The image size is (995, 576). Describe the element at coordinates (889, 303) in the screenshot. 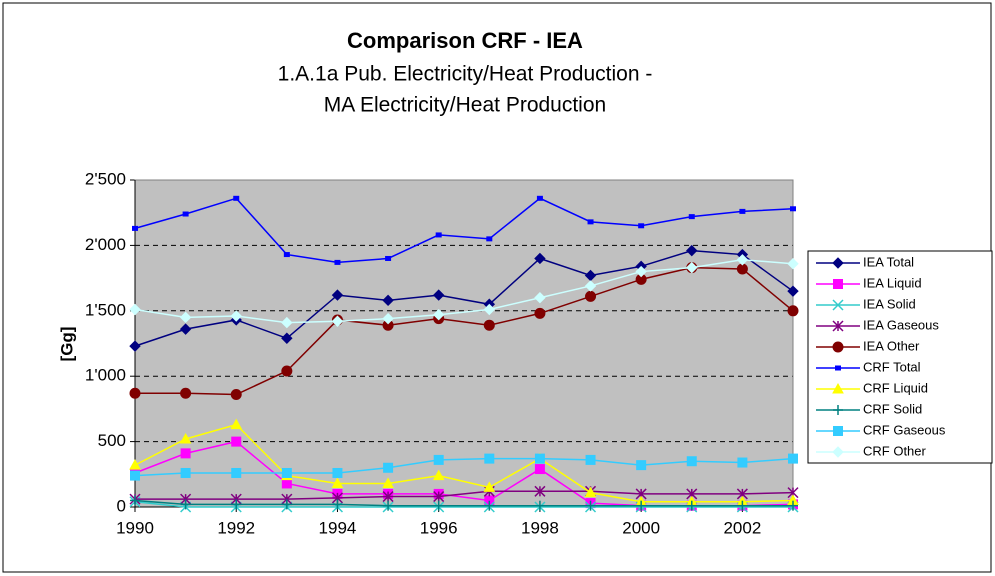

I see `legend-label: IEA Solid` at that location.